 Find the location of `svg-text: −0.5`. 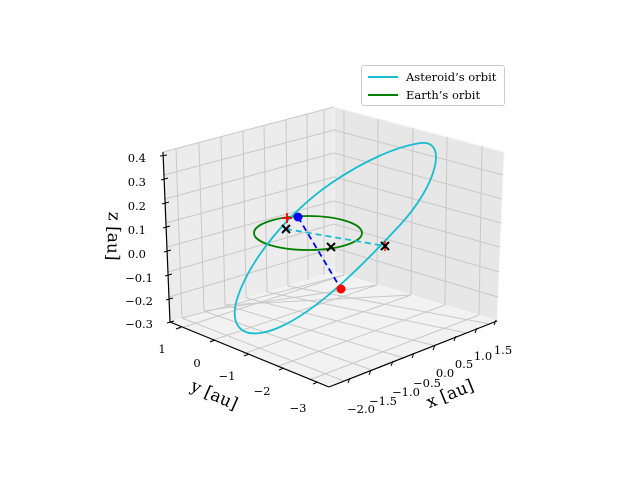

svg-text: −0.5 is located at coordinates (427, 383).